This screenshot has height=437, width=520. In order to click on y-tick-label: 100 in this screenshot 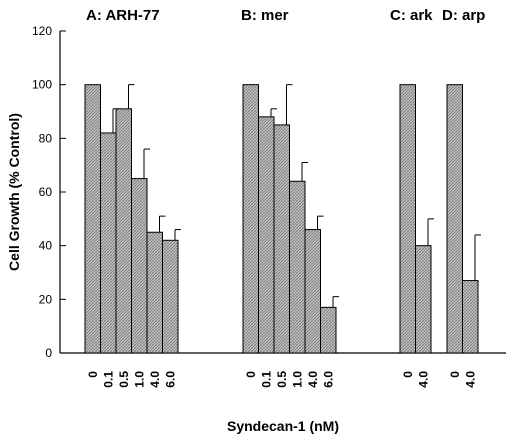, I will do `click(42, 85)`.